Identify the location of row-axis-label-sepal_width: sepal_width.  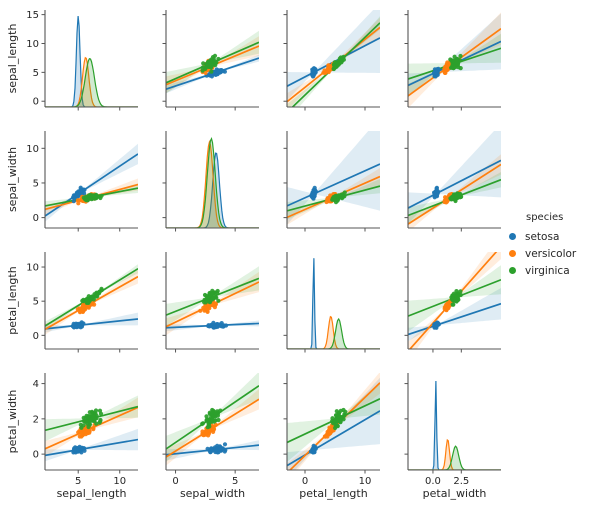
(12, 179).